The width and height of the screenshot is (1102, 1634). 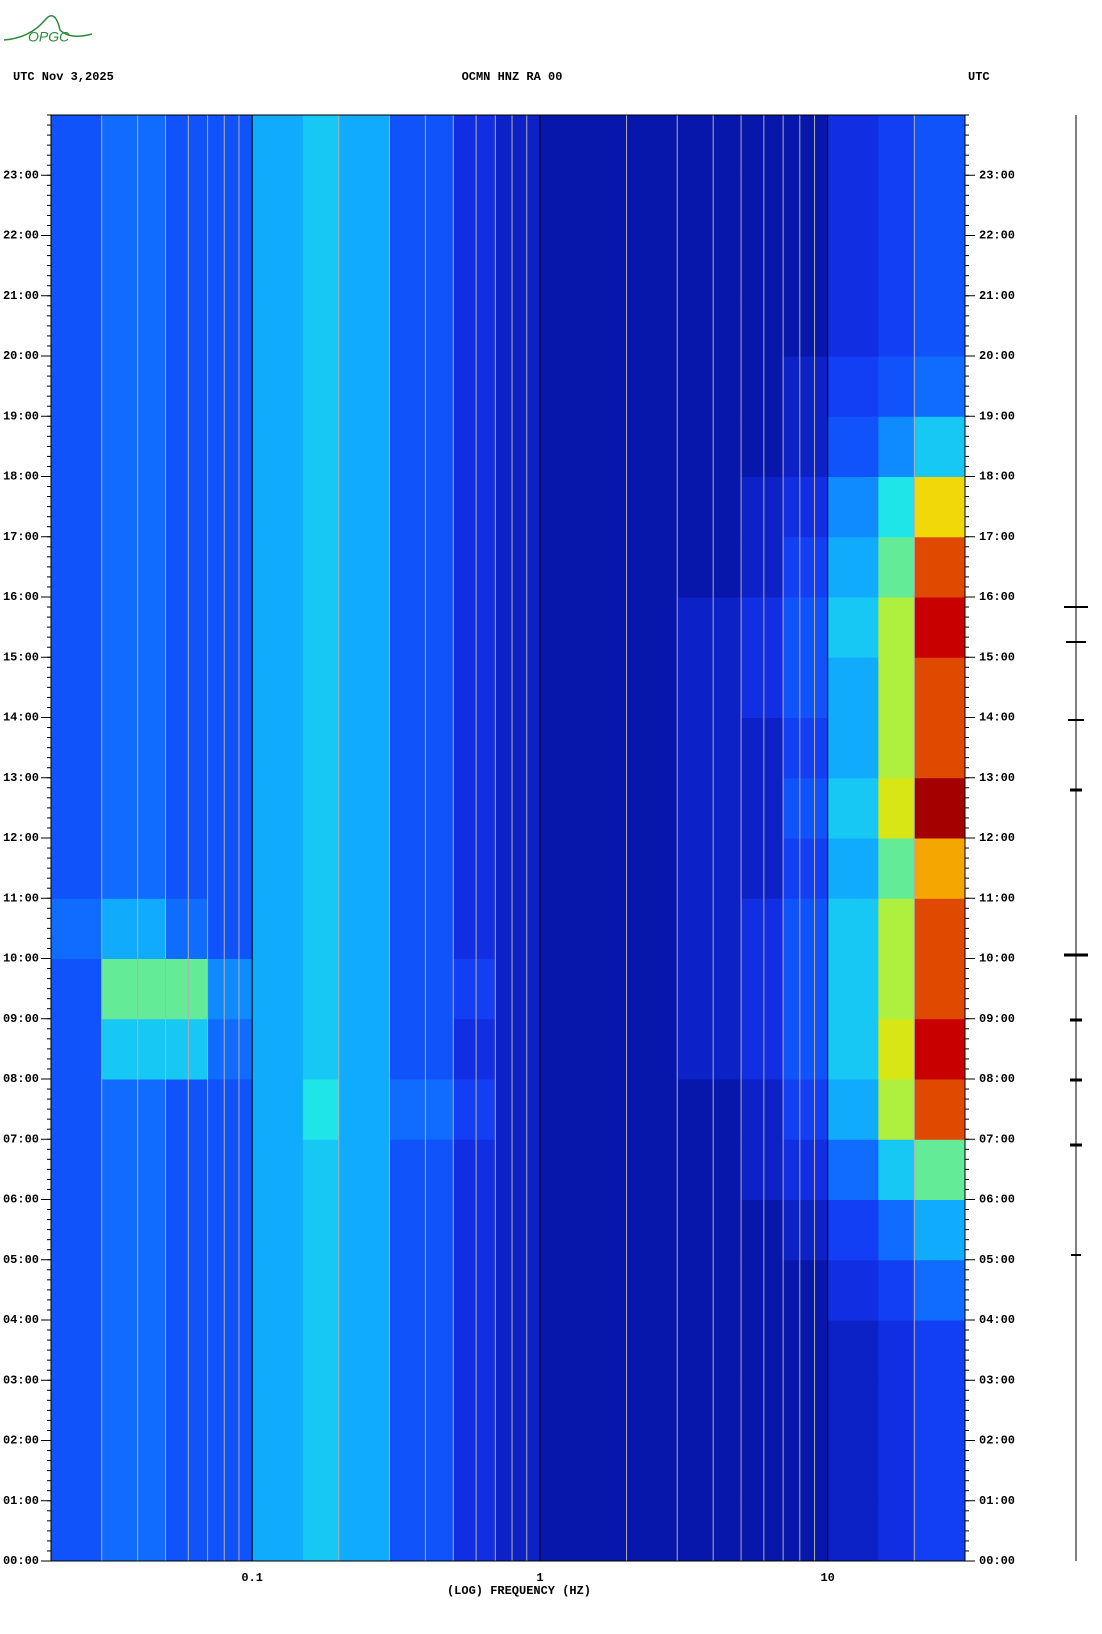 I want to click on y-tick-label: 14:00, so click(x=21, y=718).